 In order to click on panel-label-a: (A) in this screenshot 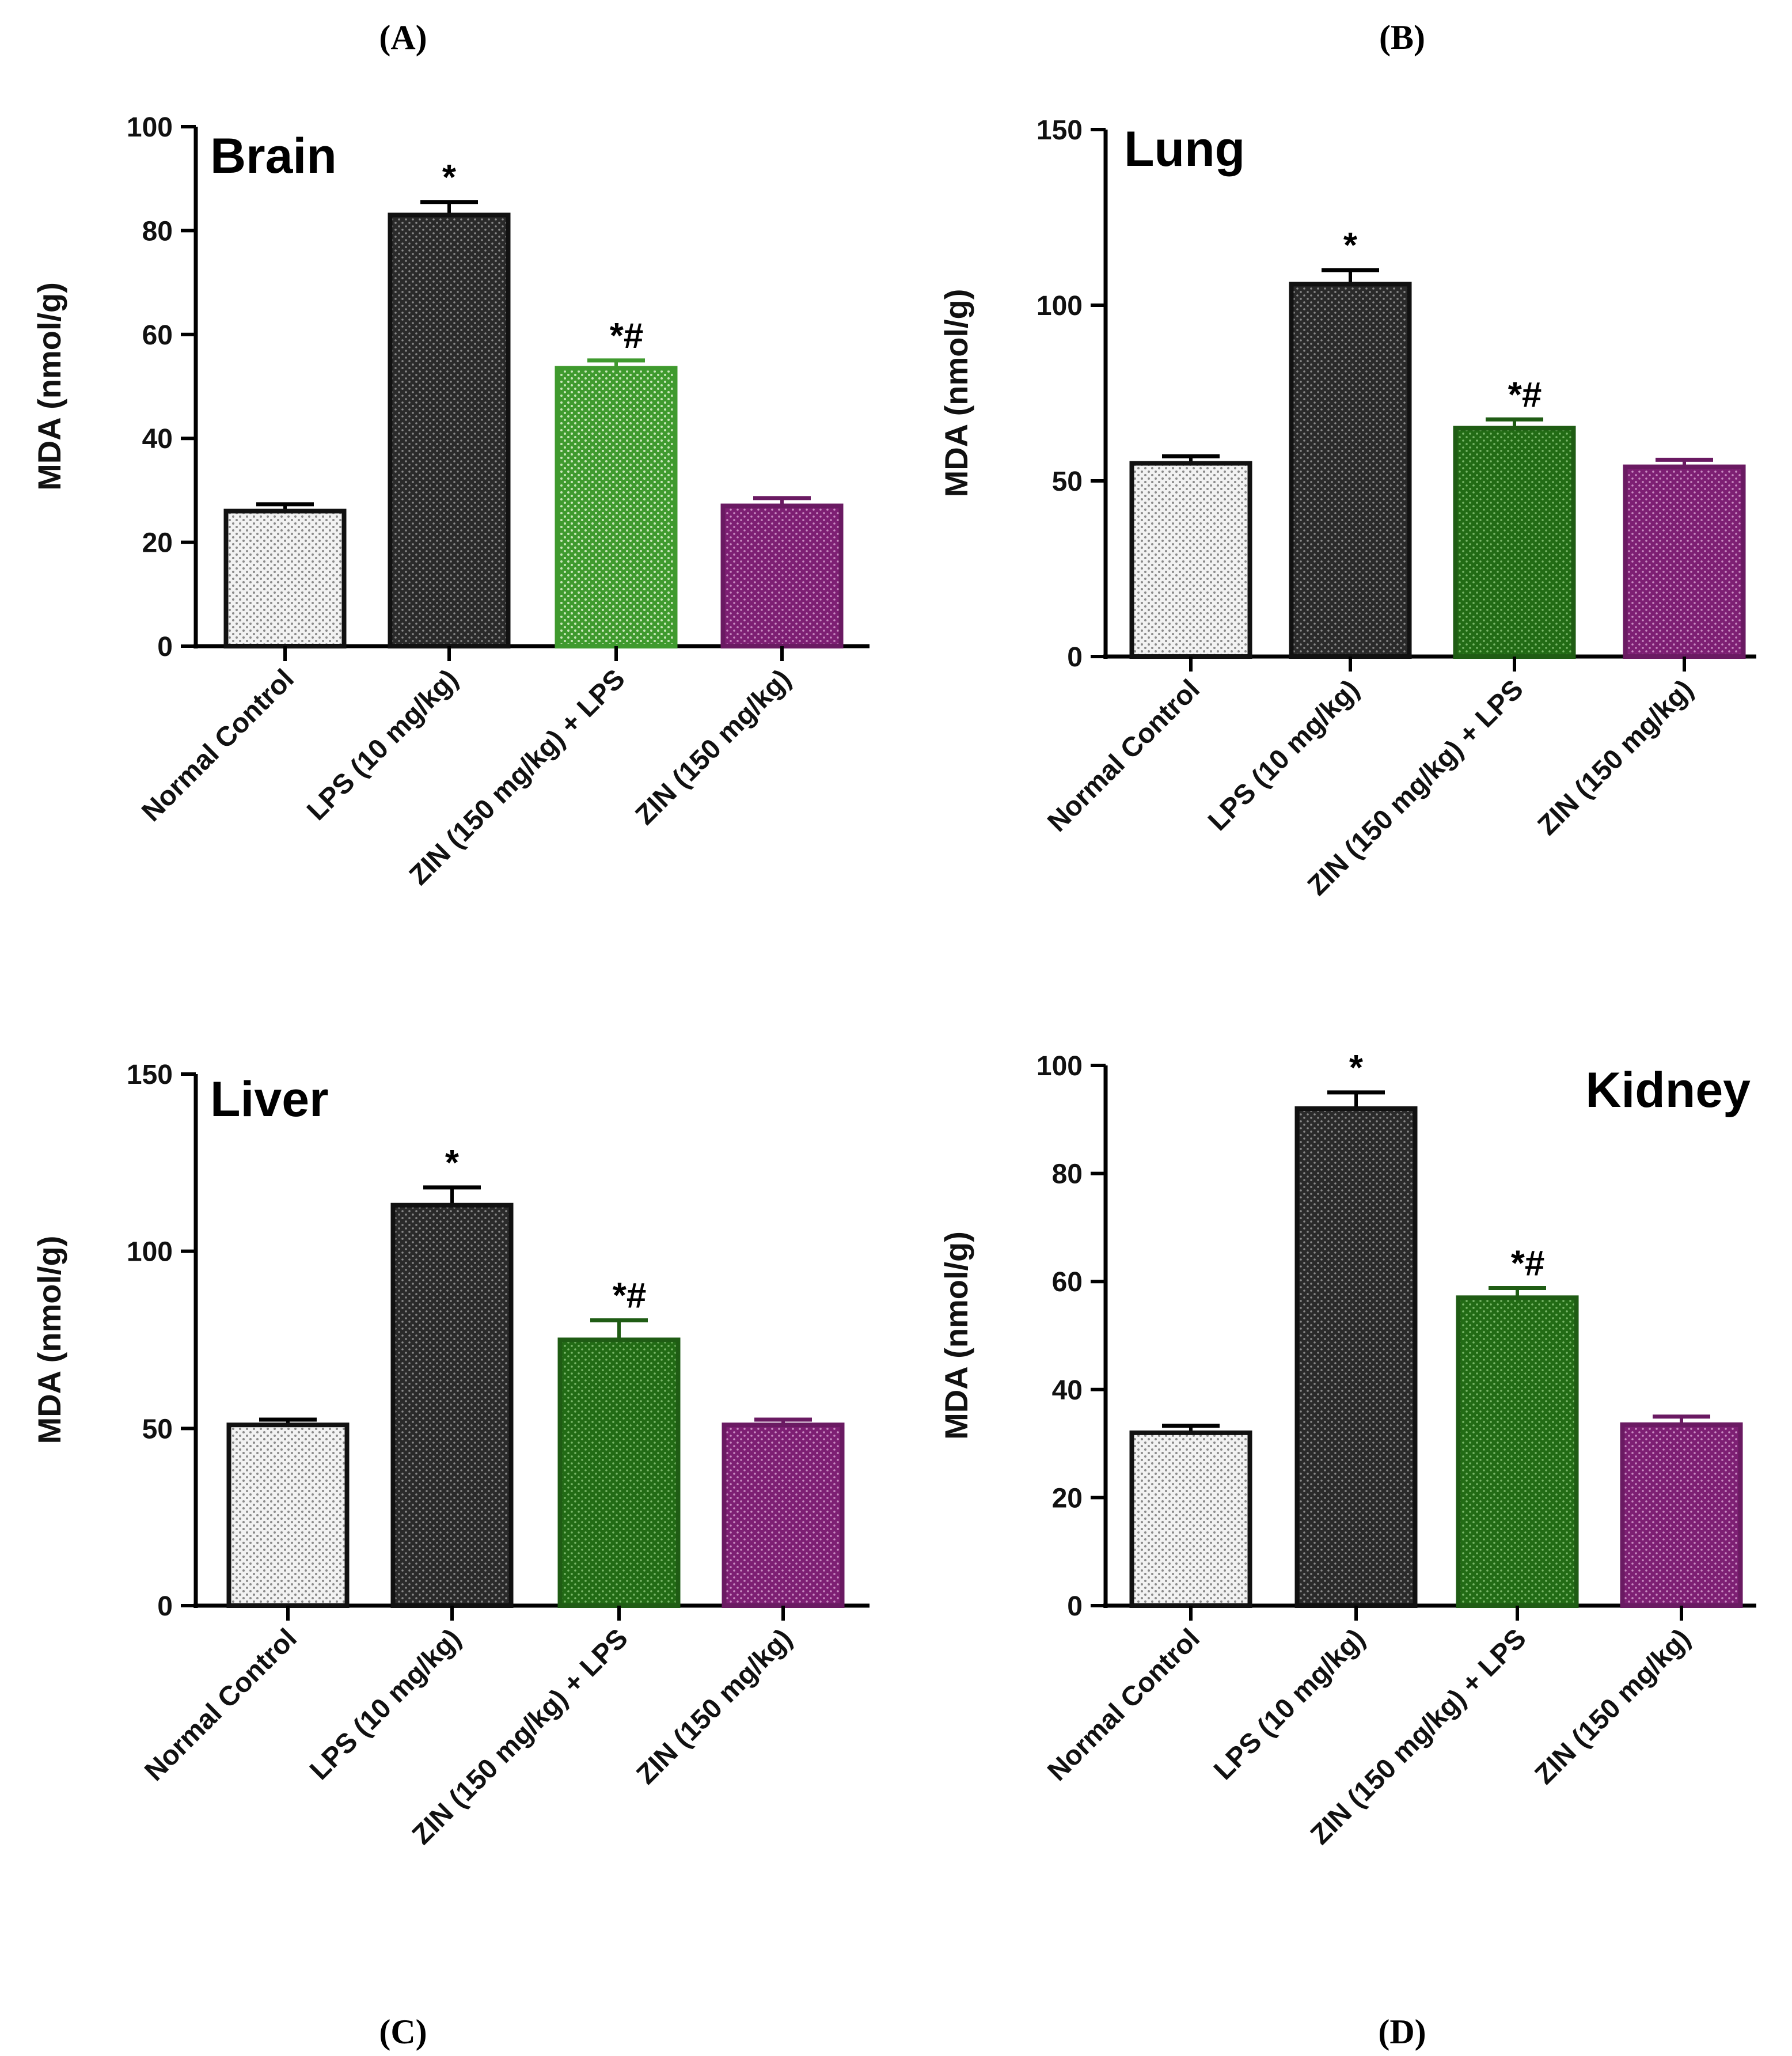, I will do `click(403, 37)`.